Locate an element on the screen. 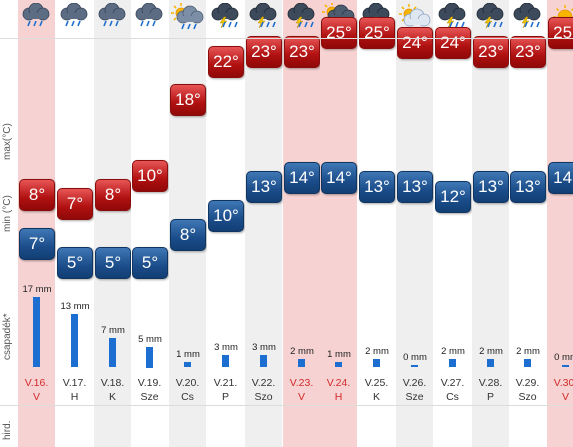 The width and height of the screenshot is (573, 447). rain-amount-label: 7 mm is located at coordinates (113, 330).